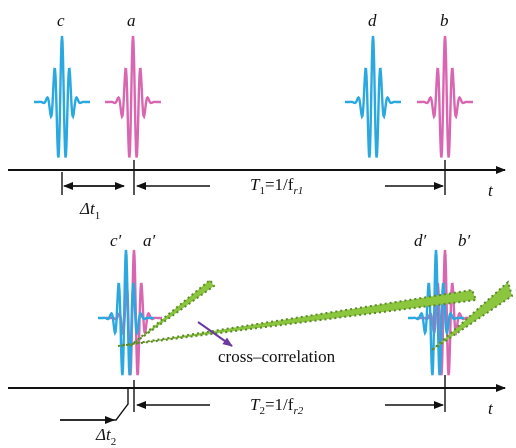  I want to click on pulse-label: d′, so click(420, 240).